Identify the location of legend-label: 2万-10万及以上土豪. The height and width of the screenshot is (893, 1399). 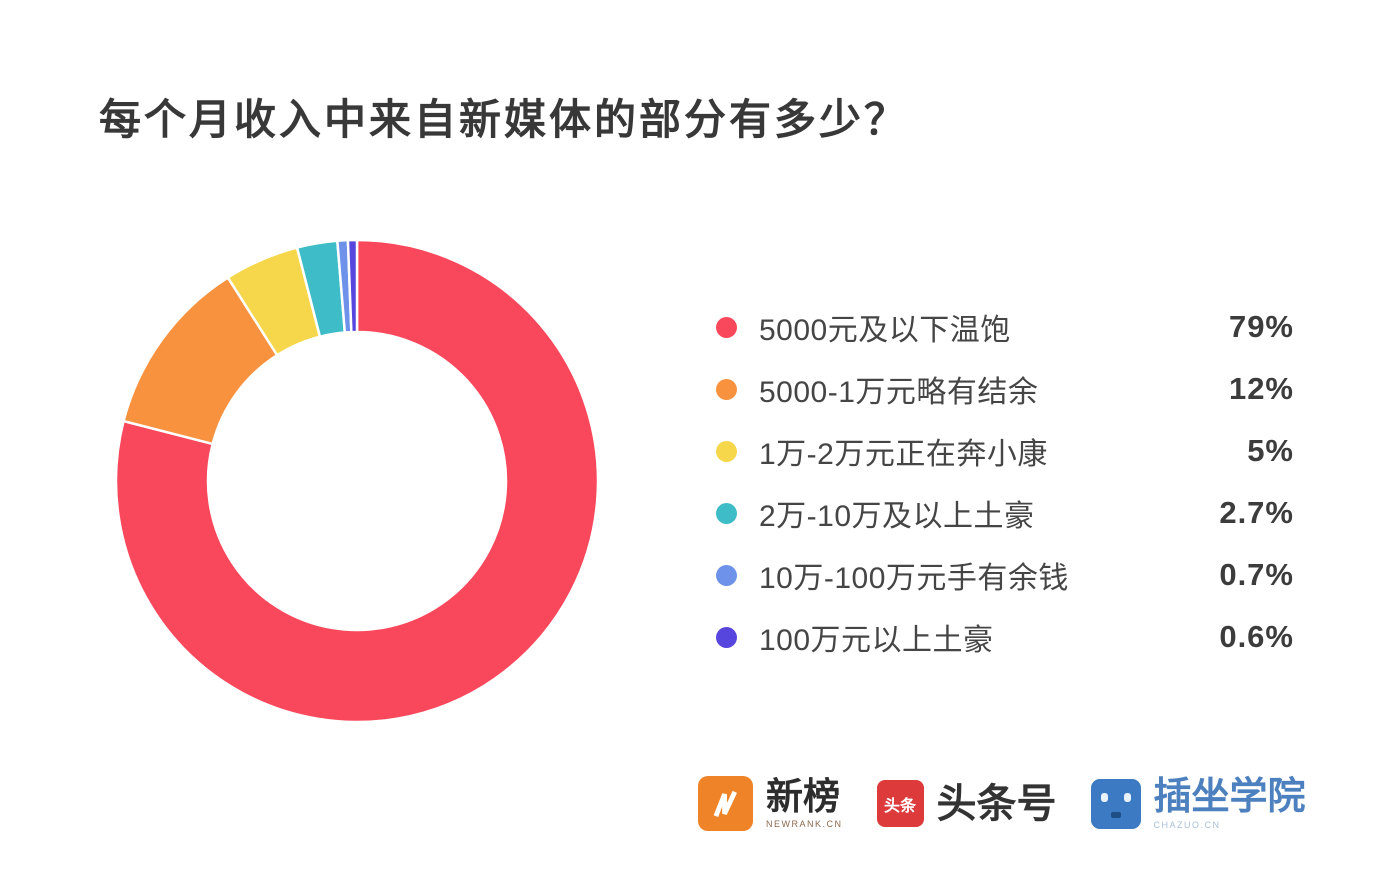
(897, 516).